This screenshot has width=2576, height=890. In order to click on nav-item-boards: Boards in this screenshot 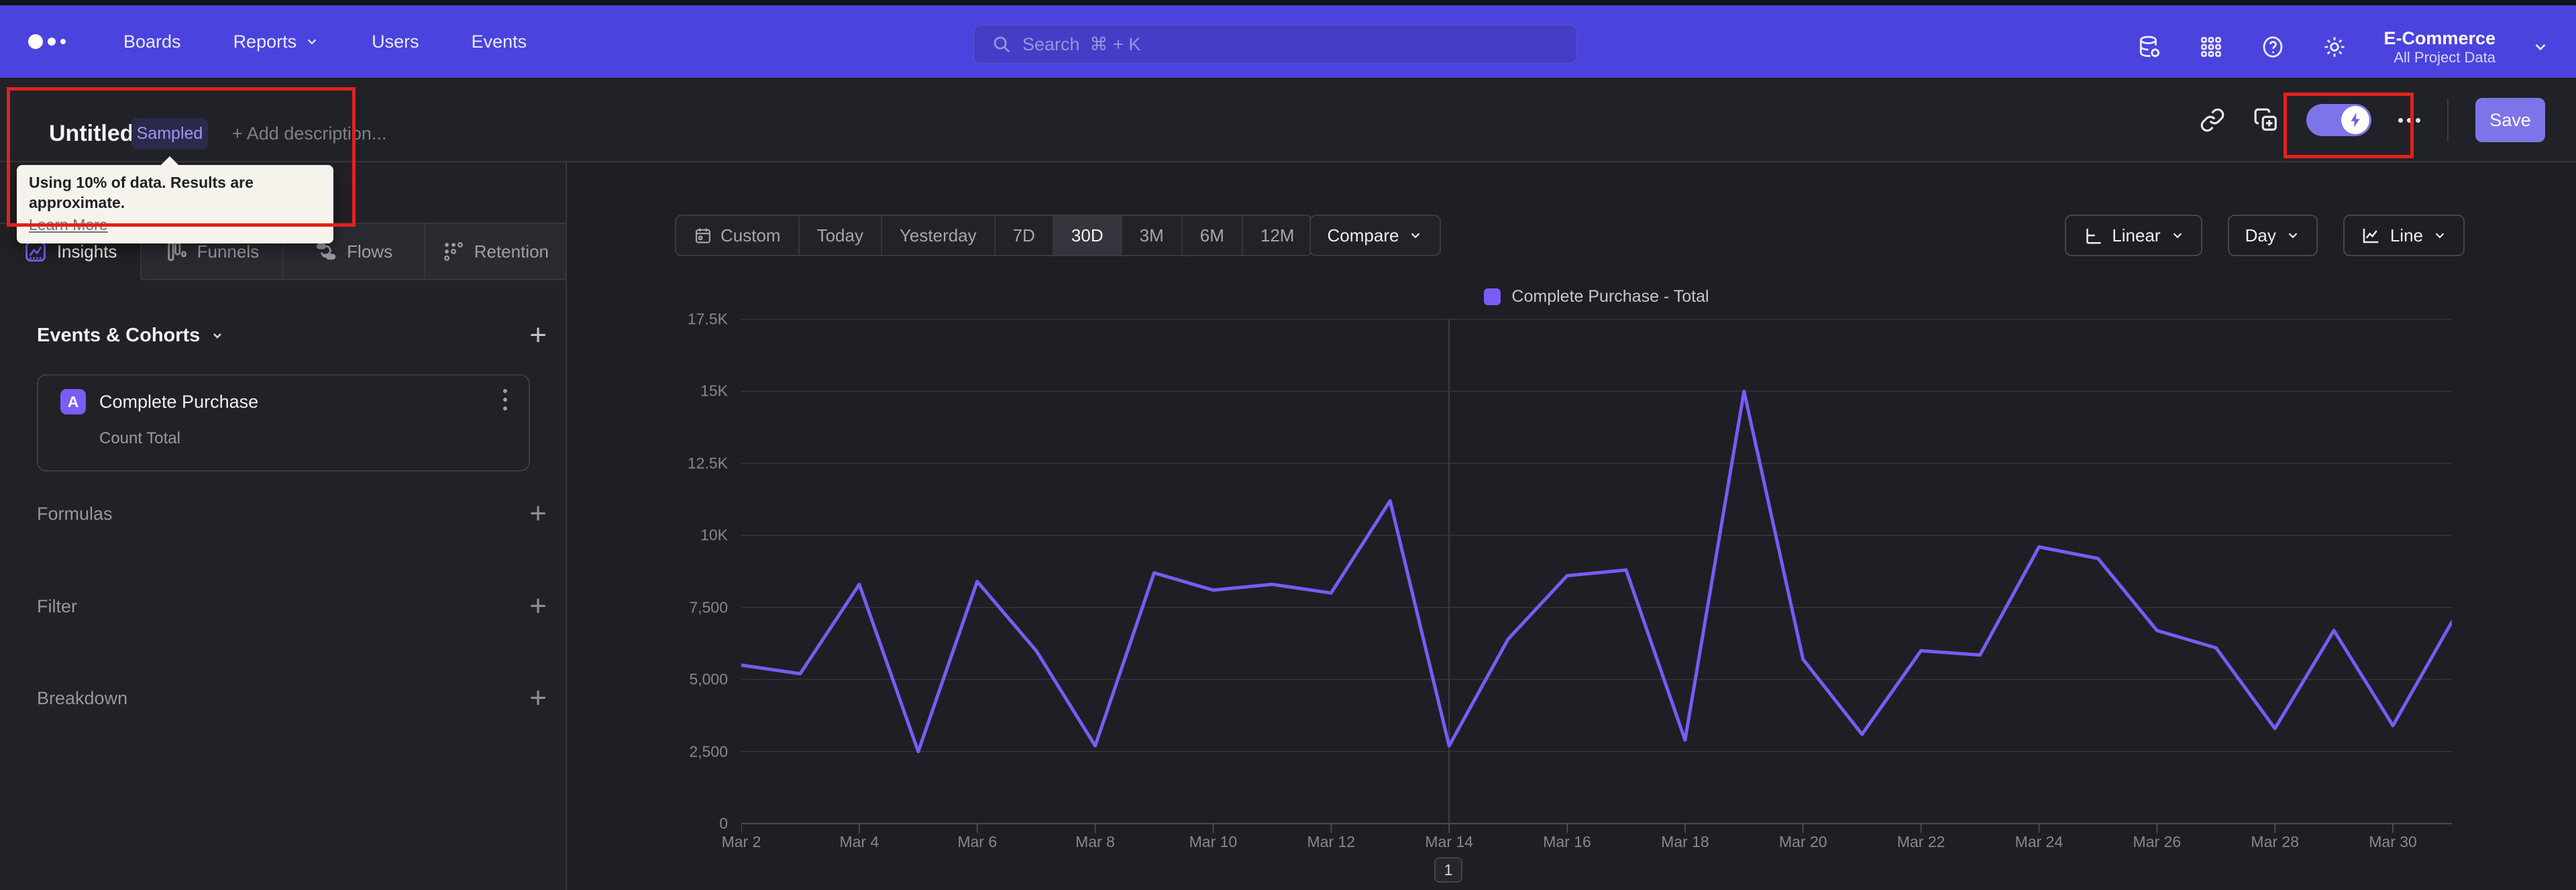, I will do `click(152, 42)`.